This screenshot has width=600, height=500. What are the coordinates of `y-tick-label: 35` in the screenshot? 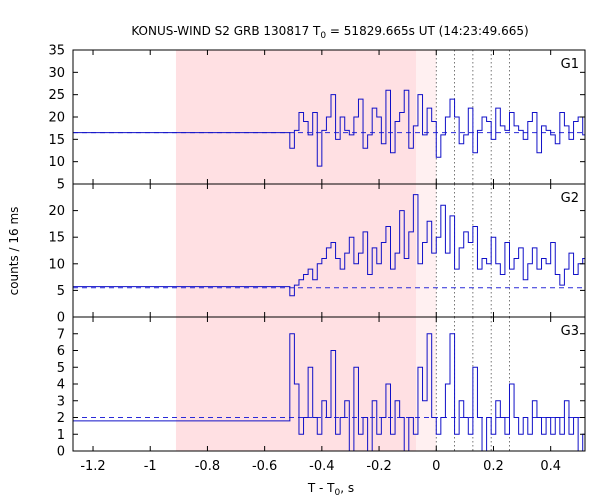 It's located at (56, 51).